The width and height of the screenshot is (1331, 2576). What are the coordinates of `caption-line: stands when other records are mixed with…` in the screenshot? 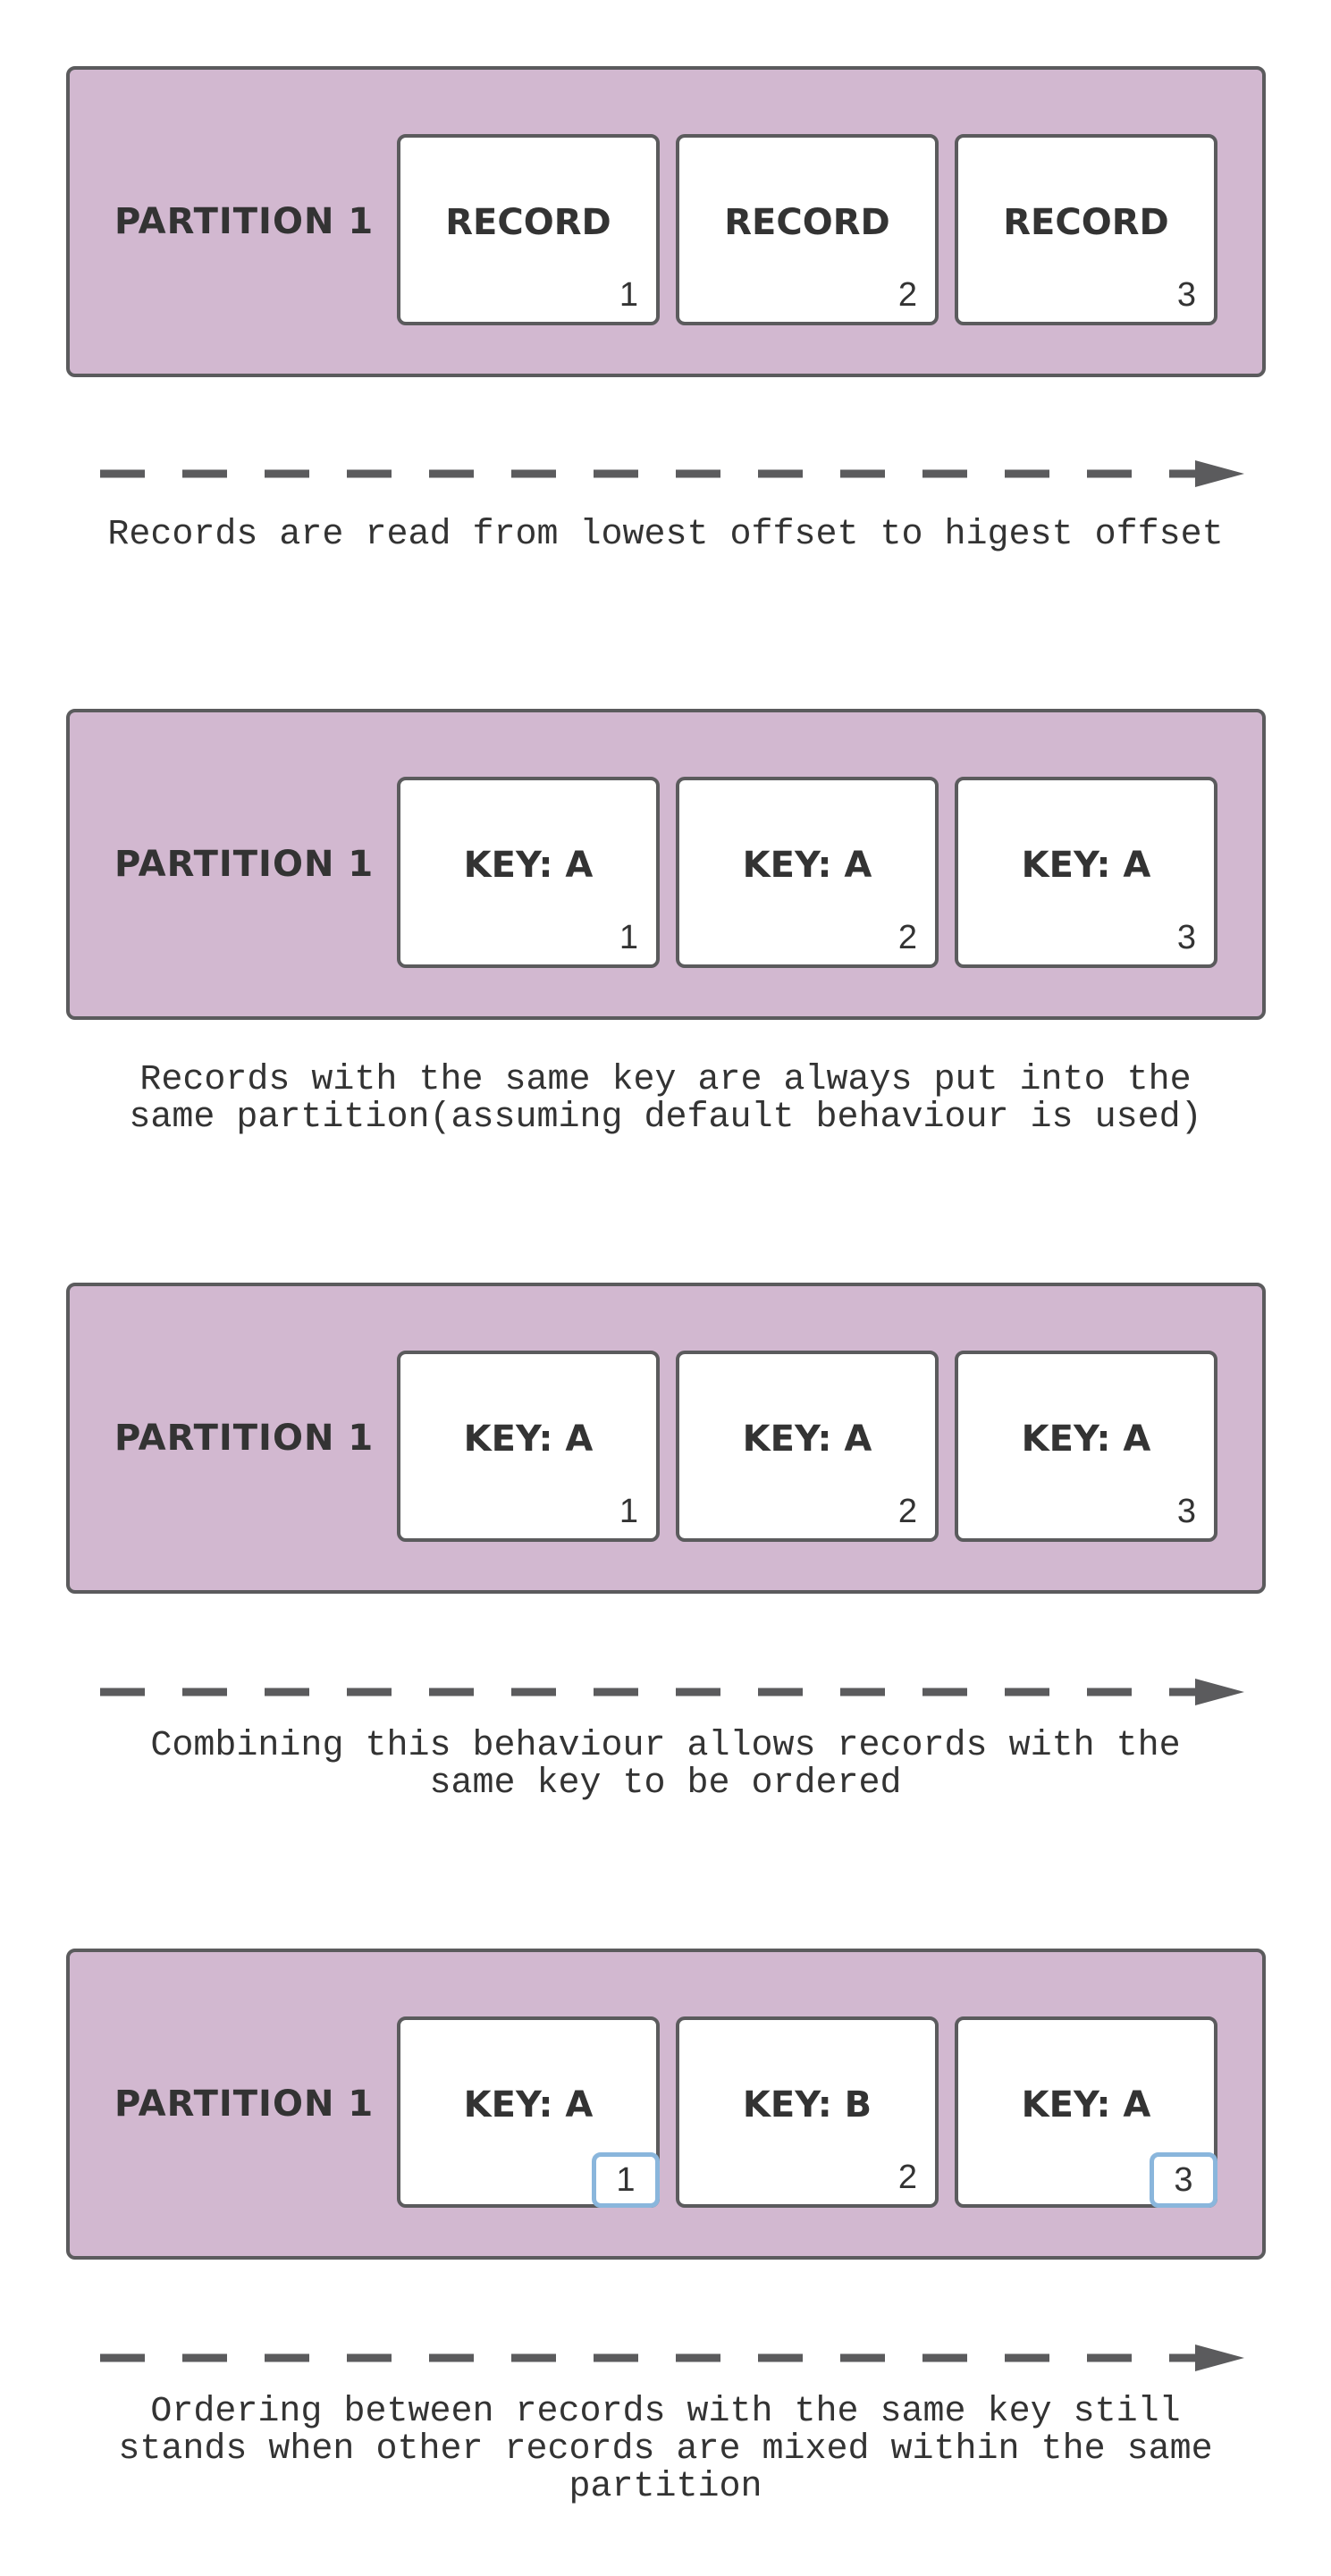 It's located at (665, 2450).